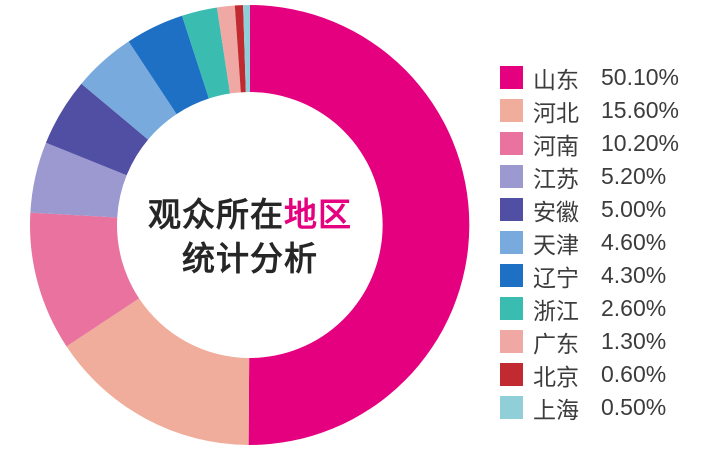 The width and height of the screenshot is (727, 457). What do you see at coordinates (511, 341) in the screenshot?
I see `legend-swatch-guangdong` at bounding box center [511, 341].